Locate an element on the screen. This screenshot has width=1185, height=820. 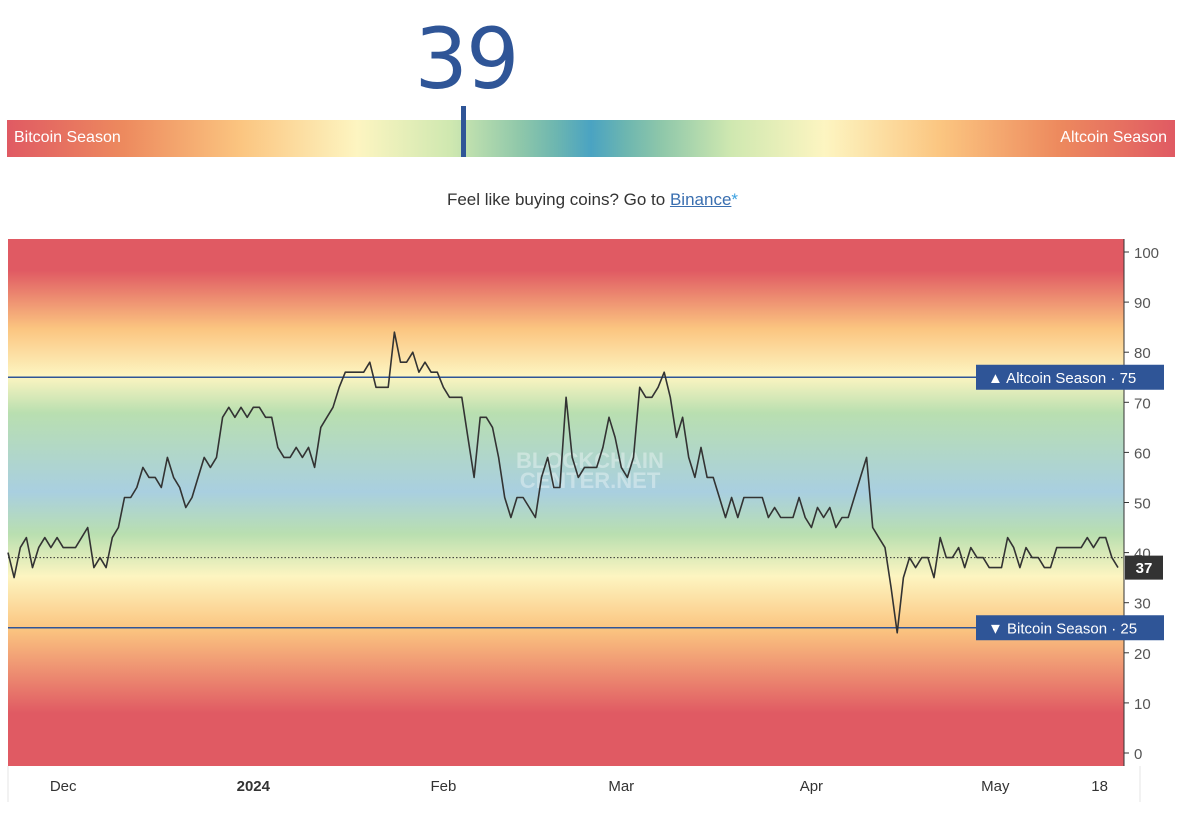
x-tick-label: Feb is located at coordinates (443, 786).